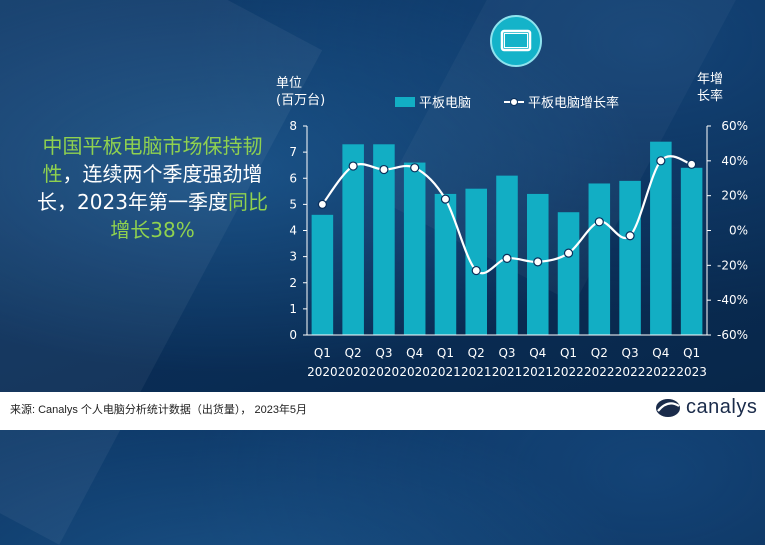 This screenshot has width=765, height=545. What do you see at coordinates (507, 103) in the screenshot?
I see `legend: 平板电脑 平板电脑增长率` at bounding box center [507, 103].